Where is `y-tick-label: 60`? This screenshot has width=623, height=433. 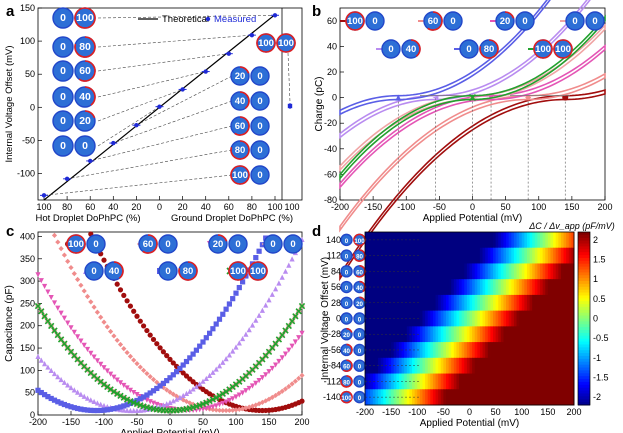
y-tick-label: 60 is located at coordinates (332, 21).